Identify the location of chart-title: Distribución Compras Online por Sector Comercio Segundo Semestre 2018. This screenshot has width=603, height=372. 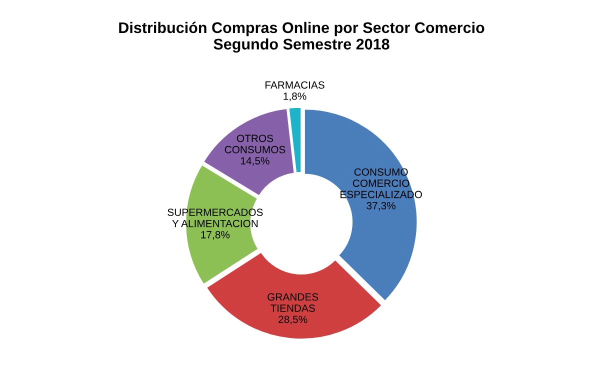
(301, 37).